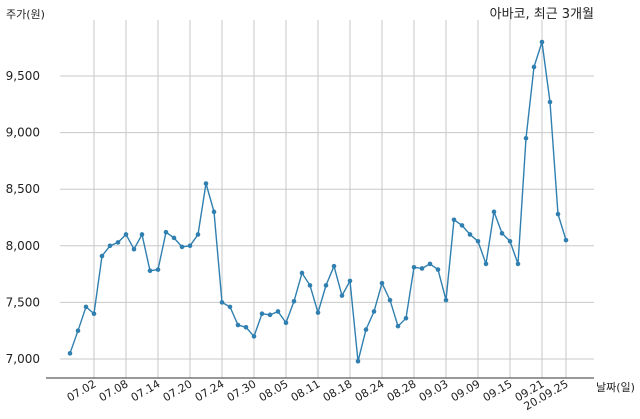  I want to click on x-tick-label: 08.24, so click(370, 390).